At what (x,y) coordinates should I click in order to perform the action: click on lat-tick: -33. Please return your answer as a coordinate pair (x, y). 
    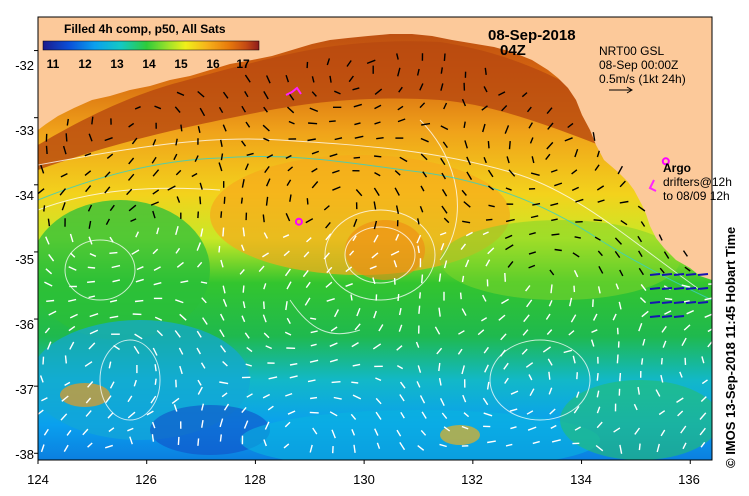
    Looking at the image, I should click on (24, 130).